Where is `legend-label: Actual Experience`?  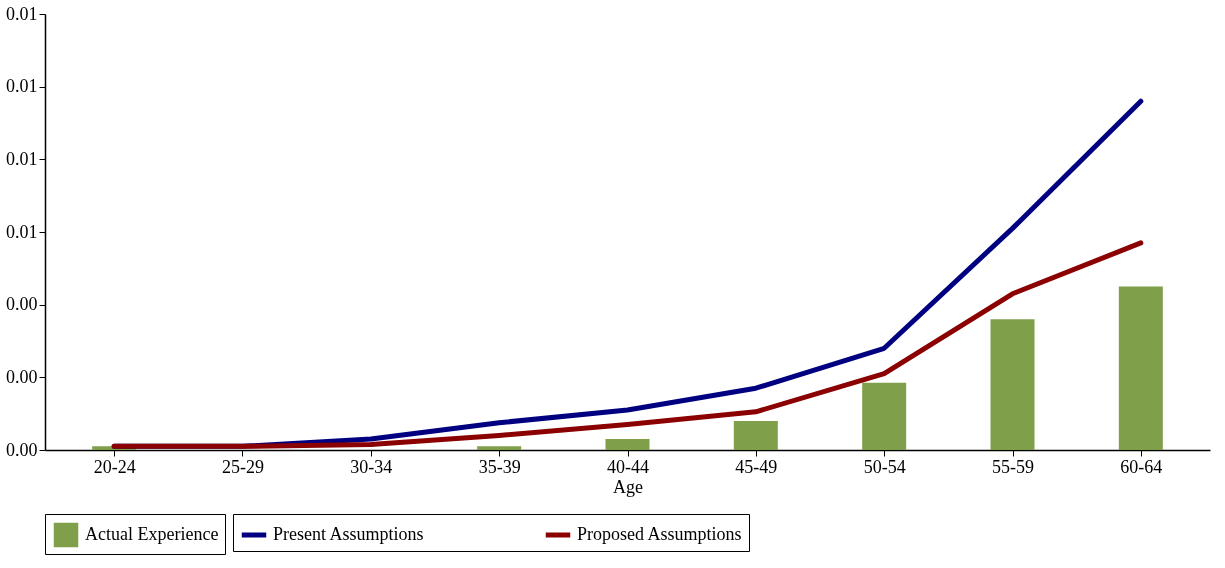
legend-label: Actual Experience is located at coordinates (152, 534).